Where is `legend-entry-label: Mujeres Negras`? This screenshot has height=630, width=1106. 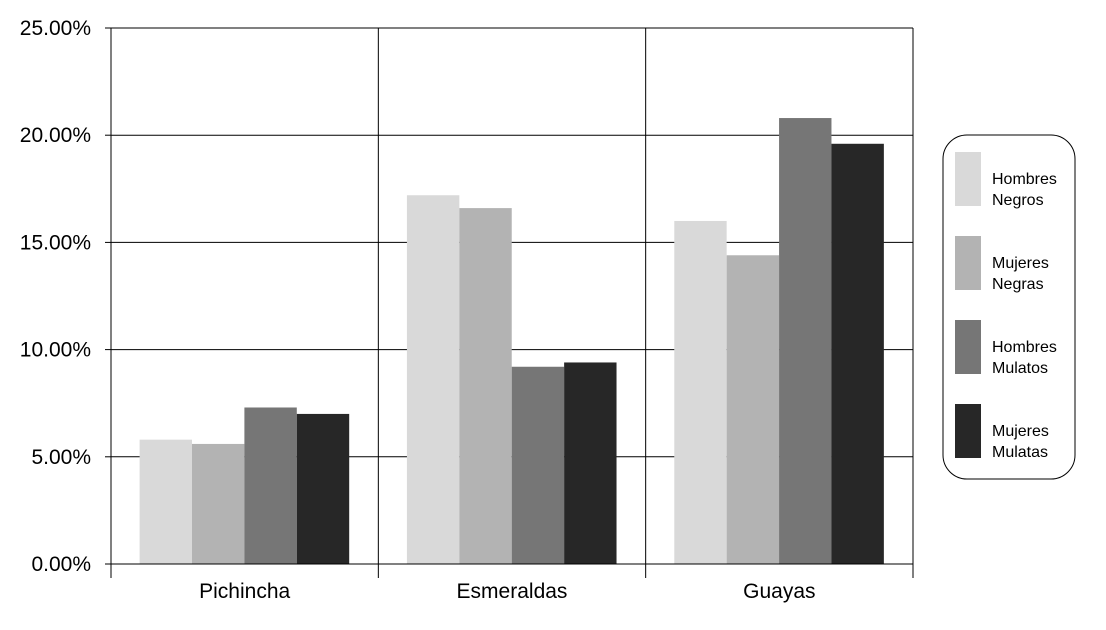
legend-entry-label: Mujeres Negras is located at coordinates (1020, 274).